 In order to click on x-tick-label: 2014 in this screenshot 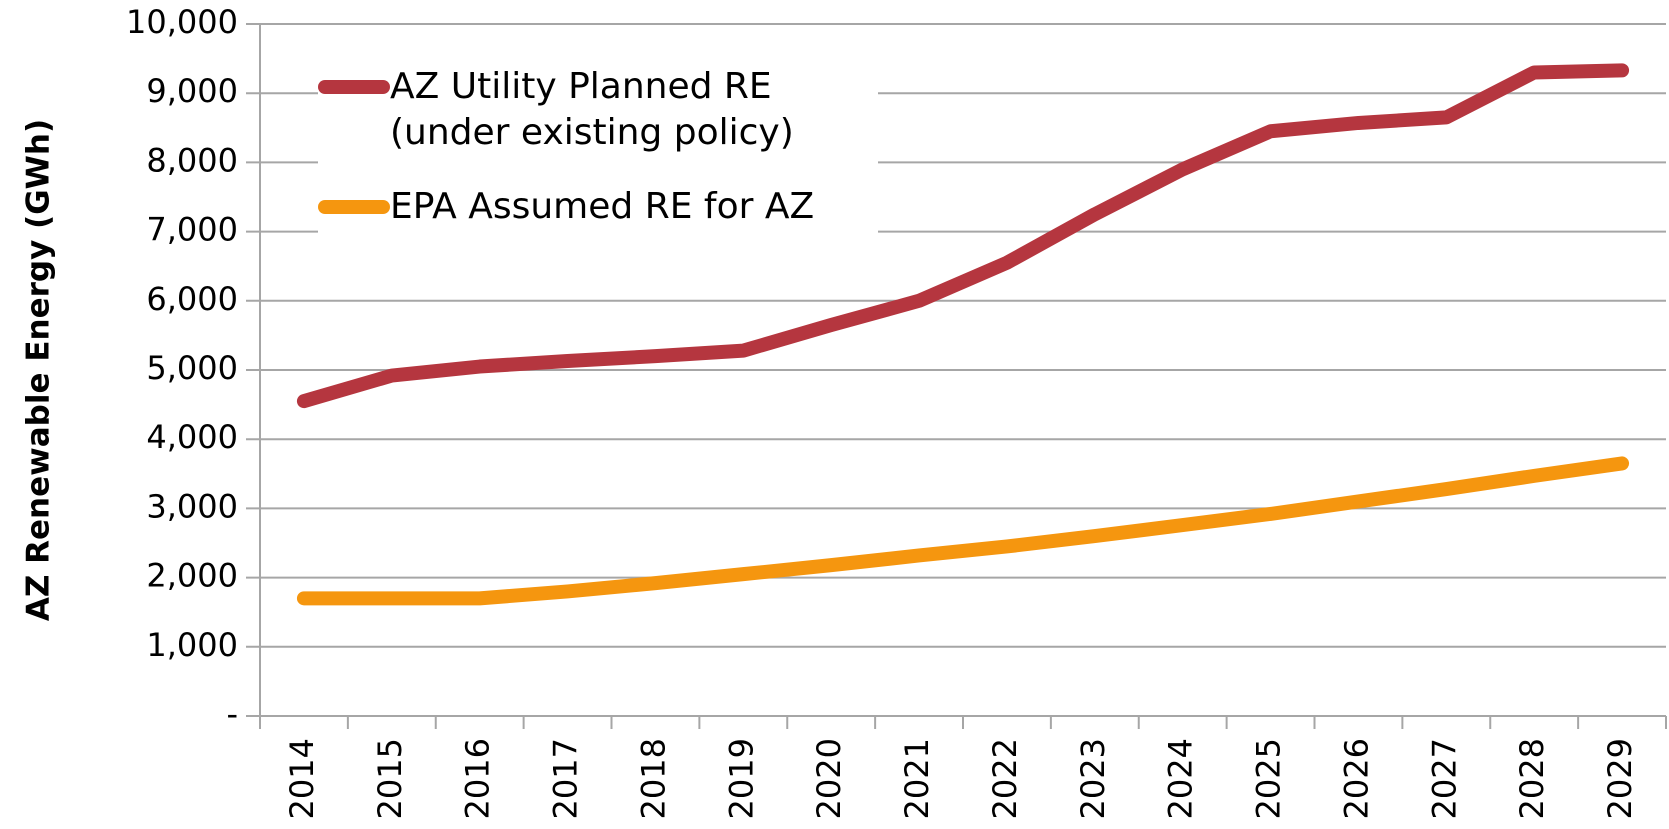, I will do `click(302, 778)`.